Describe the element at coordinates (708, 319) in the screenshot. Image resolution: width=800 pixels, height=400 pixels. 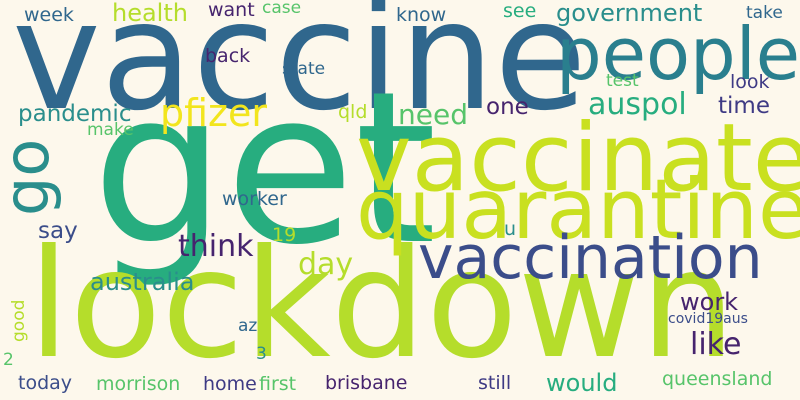
I see `word-covid19aus: covid19aus` at that location.